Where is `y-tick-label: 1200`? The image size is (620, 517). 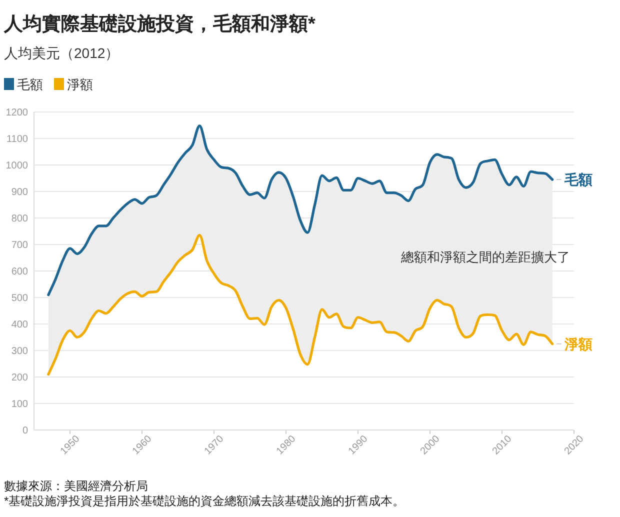 y-tick-label: 1200 is located at coordinates (17, 113).